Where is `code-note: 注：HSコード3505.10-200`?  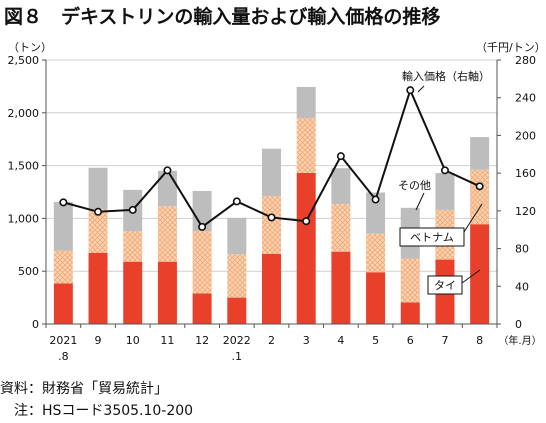
code-note: 注：HSコード3505.10-200 is located at coordinates (97, 411).